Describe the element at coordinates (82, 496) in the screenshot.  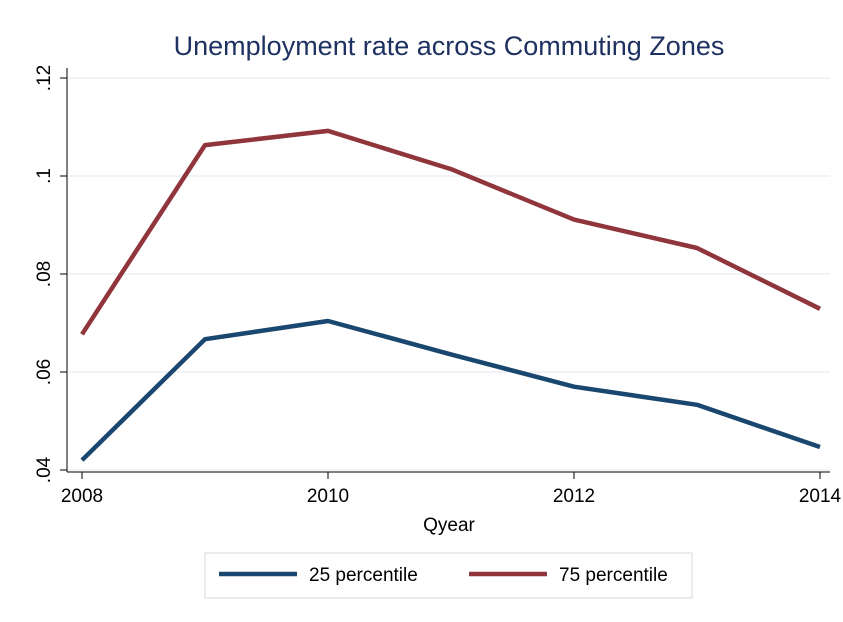
I see `x-tick-label: 2008` at that location.